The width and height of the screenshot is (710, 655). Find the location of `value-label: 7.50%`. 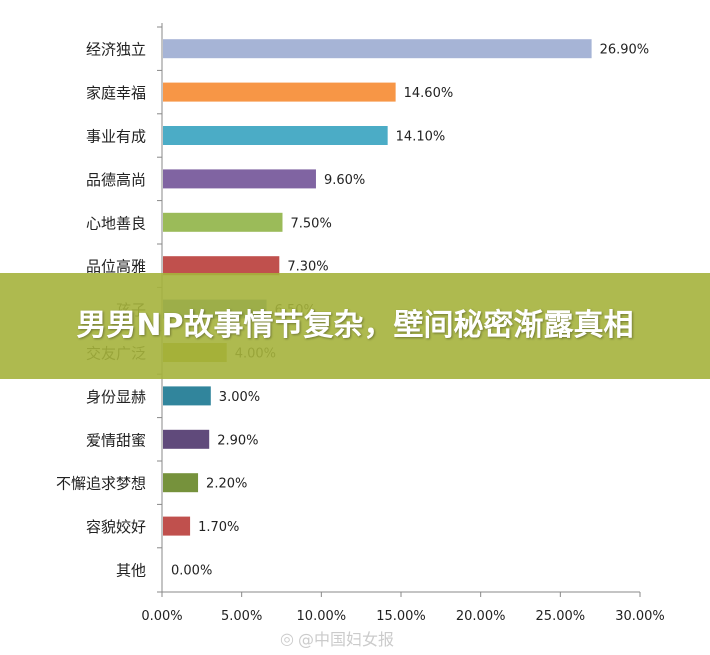

value-label: 7.50% is located at coordinates (311, 223).